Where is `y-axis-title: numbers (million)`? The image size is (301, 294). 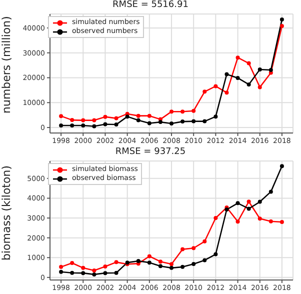 y-axis-title: numbers (million) is located at coordinates (6, 65).